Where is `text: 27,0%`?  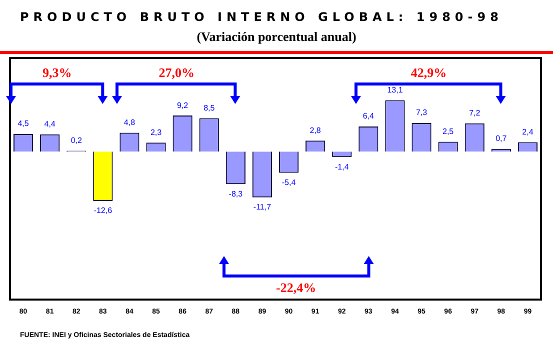
text: 27,0% is located at coordinates (176, 73).